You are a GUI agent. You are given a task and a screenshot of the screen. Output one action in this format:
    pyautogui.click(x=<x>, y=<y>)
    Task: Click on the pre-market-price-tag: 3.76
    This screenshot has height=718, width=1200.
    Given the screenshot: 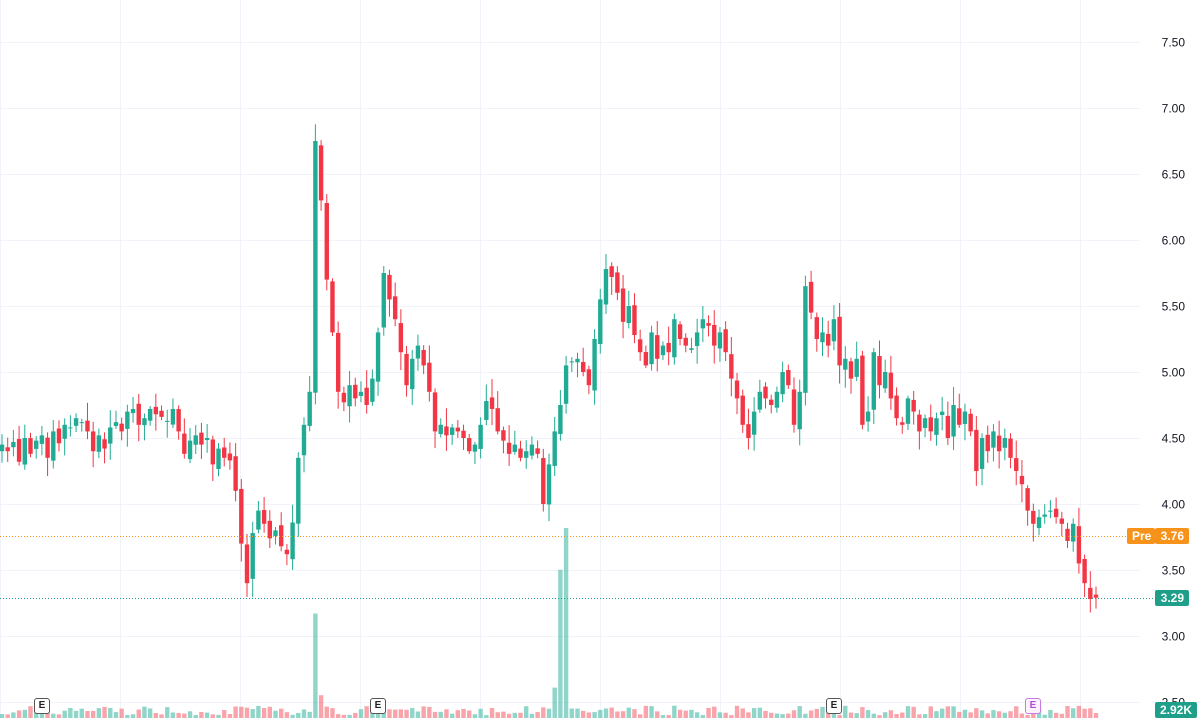 What is the action you would take?
    pyautogui.click(x=1172, y=536)
    